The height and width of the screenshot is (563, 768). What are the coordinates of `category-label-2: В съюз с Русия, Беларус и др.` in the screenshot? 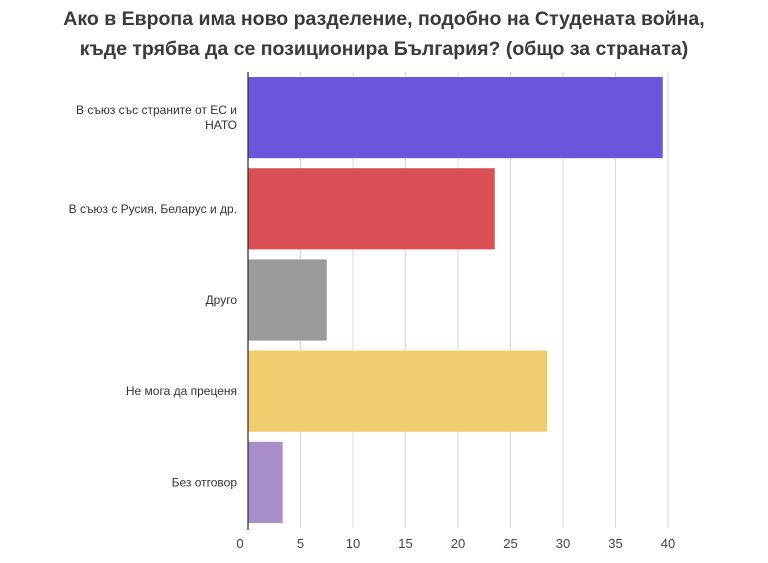 It's located at (153, 209).